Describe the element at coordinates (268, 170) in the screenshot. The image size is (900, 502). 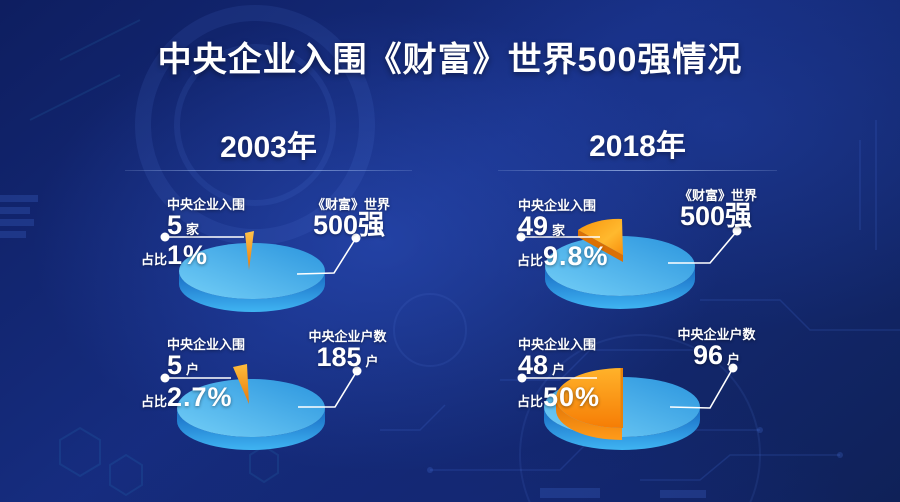
I see `header-underline-left` at that location.